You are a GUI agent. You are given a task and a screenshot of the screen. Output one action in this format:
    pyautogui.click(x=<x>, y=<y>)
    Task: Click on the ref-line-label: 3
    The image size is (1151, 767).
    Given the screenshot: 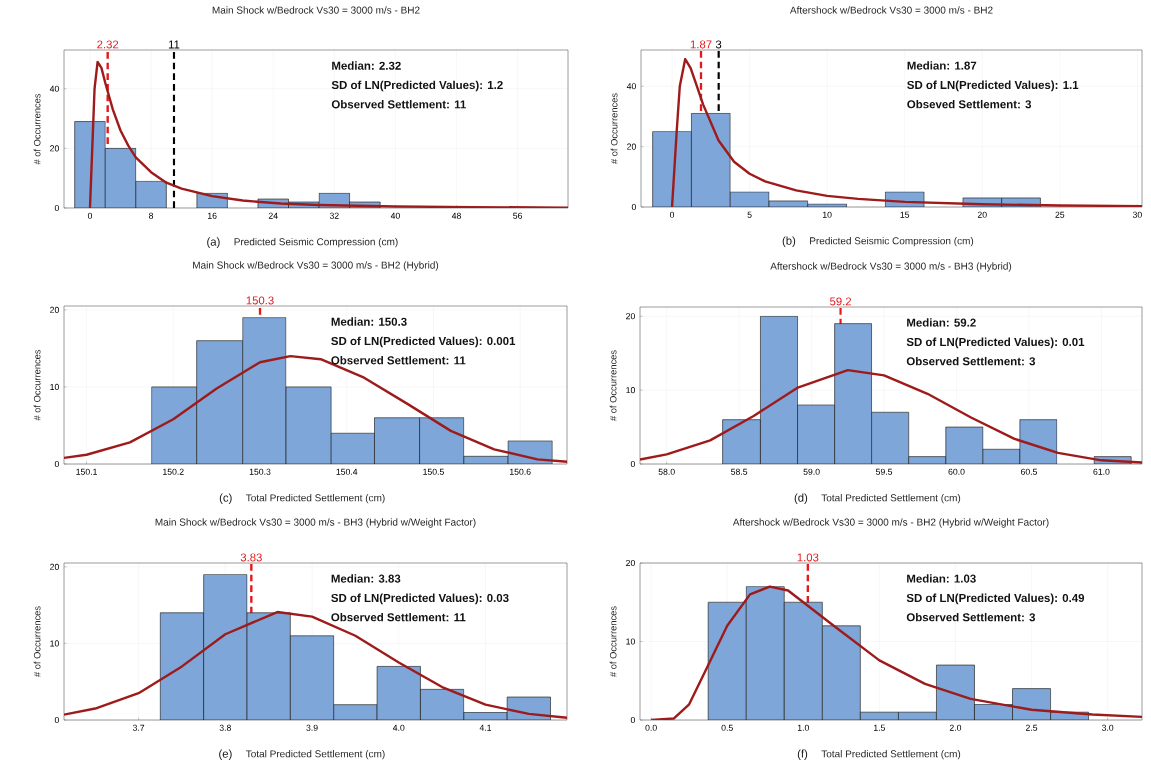 What is the action you would take?
    pyautogui.click(x=718, y=44)
    